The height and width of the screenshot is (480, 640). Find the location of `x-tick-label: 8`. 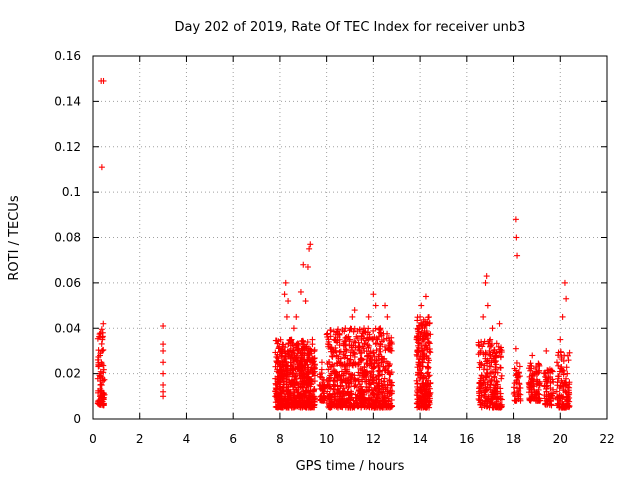

x-tick-label: 8 is located at coordinates (280, 439).